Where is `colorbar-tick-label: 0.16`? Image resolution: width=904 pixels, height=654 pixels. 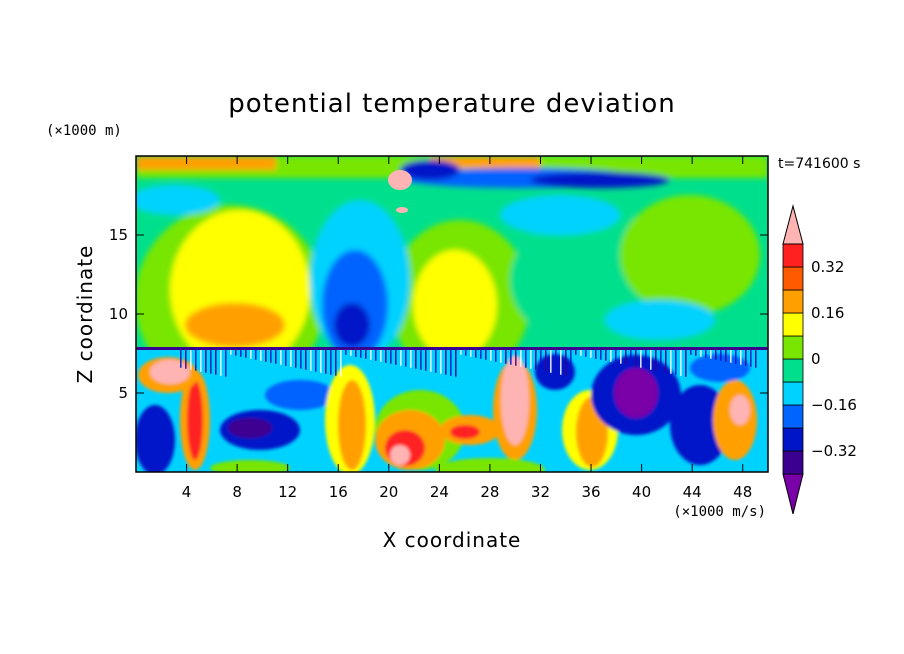
colorbar-tick-label: 0.16 is located at coordinates (827, 313).